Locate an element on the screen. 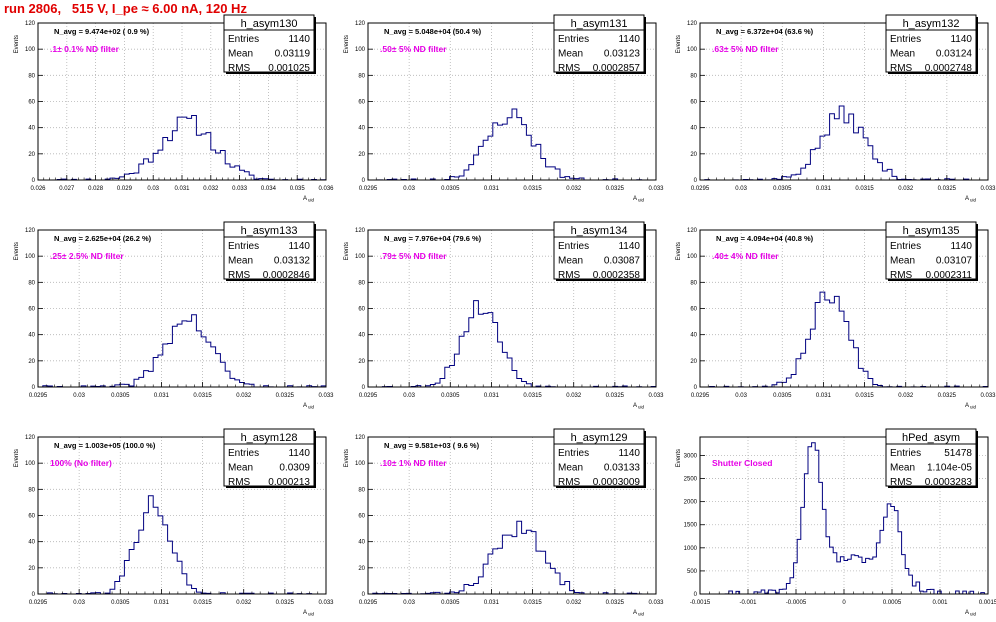  histogram-name: h_asym133 is located at coordinates (269, 231).